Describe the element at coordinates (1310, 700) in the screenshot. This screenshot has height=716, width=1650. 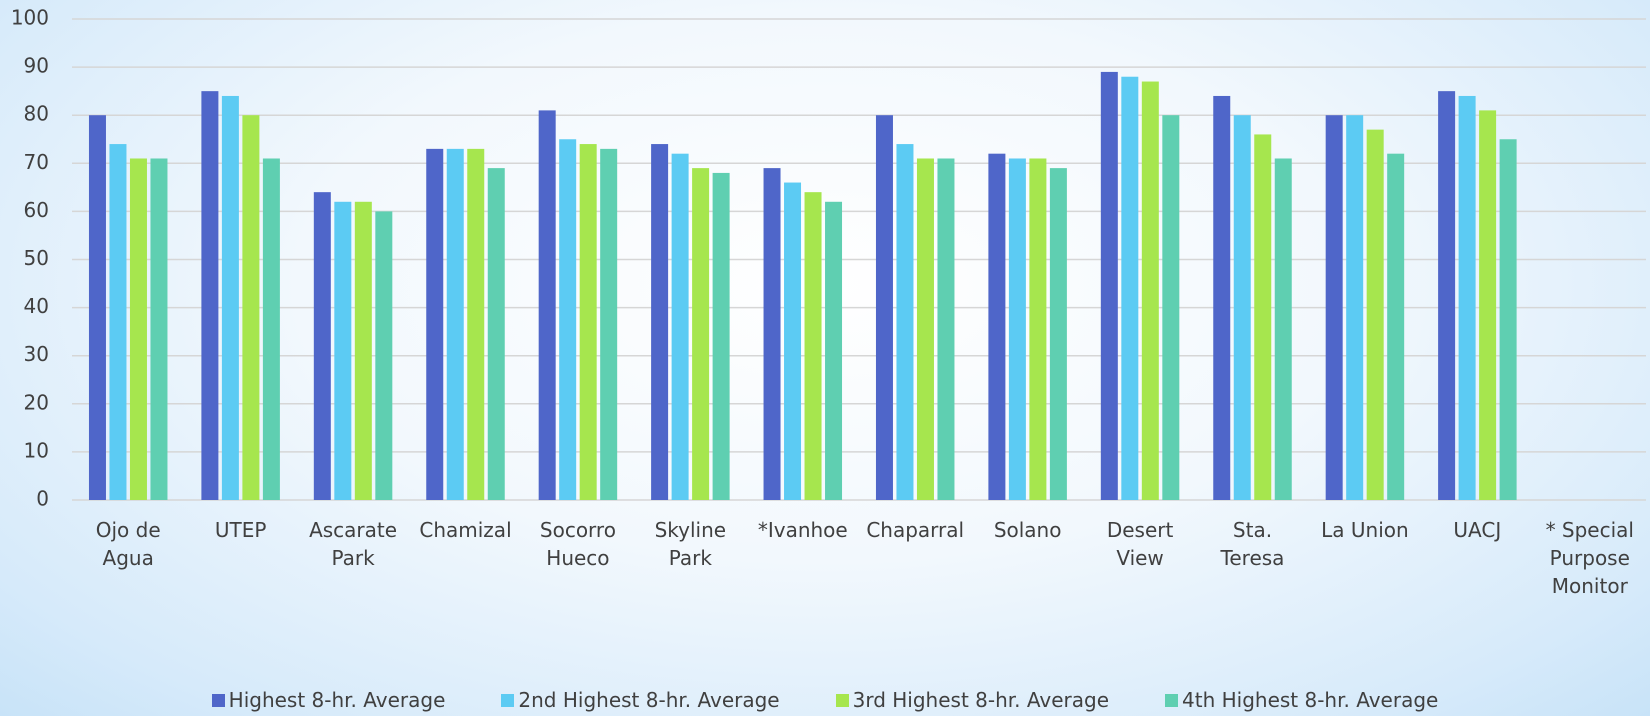
I see `legend-label: 4th Highest 8-hr. Average` at that location.